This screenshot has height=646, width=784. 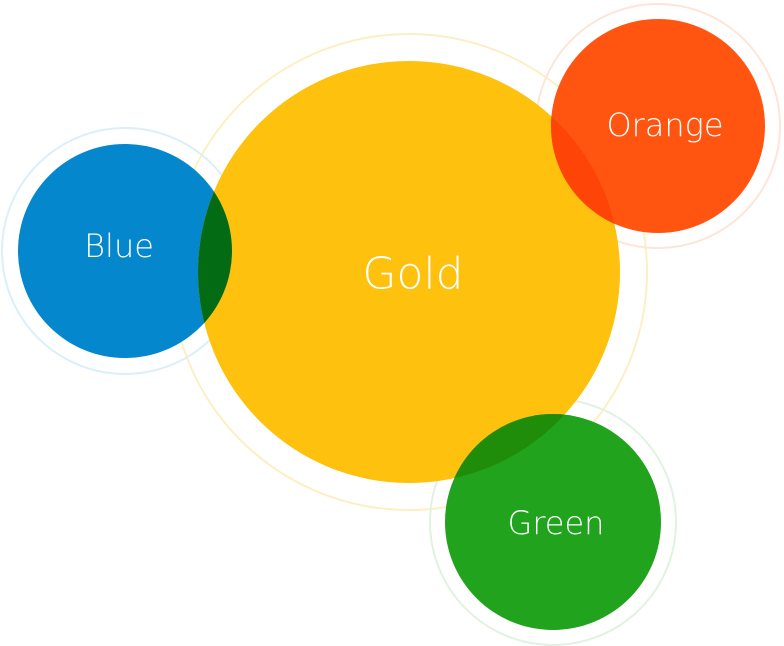 What do you see at coordinates (556, 523) in the screenshot?
I see `green-label: Green` at bounding box center [556, 523].